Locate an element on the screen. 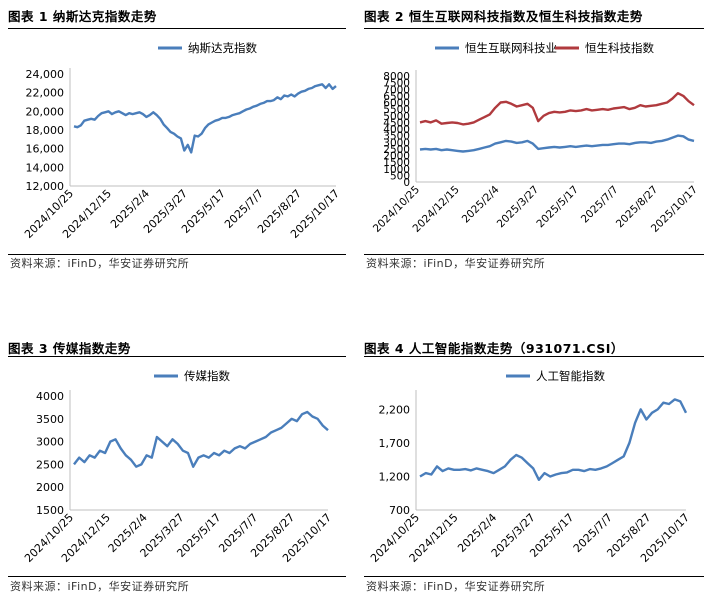 The image size is (712, 607). y-tick-label: 18,000 is located at coordinates (45, 130).